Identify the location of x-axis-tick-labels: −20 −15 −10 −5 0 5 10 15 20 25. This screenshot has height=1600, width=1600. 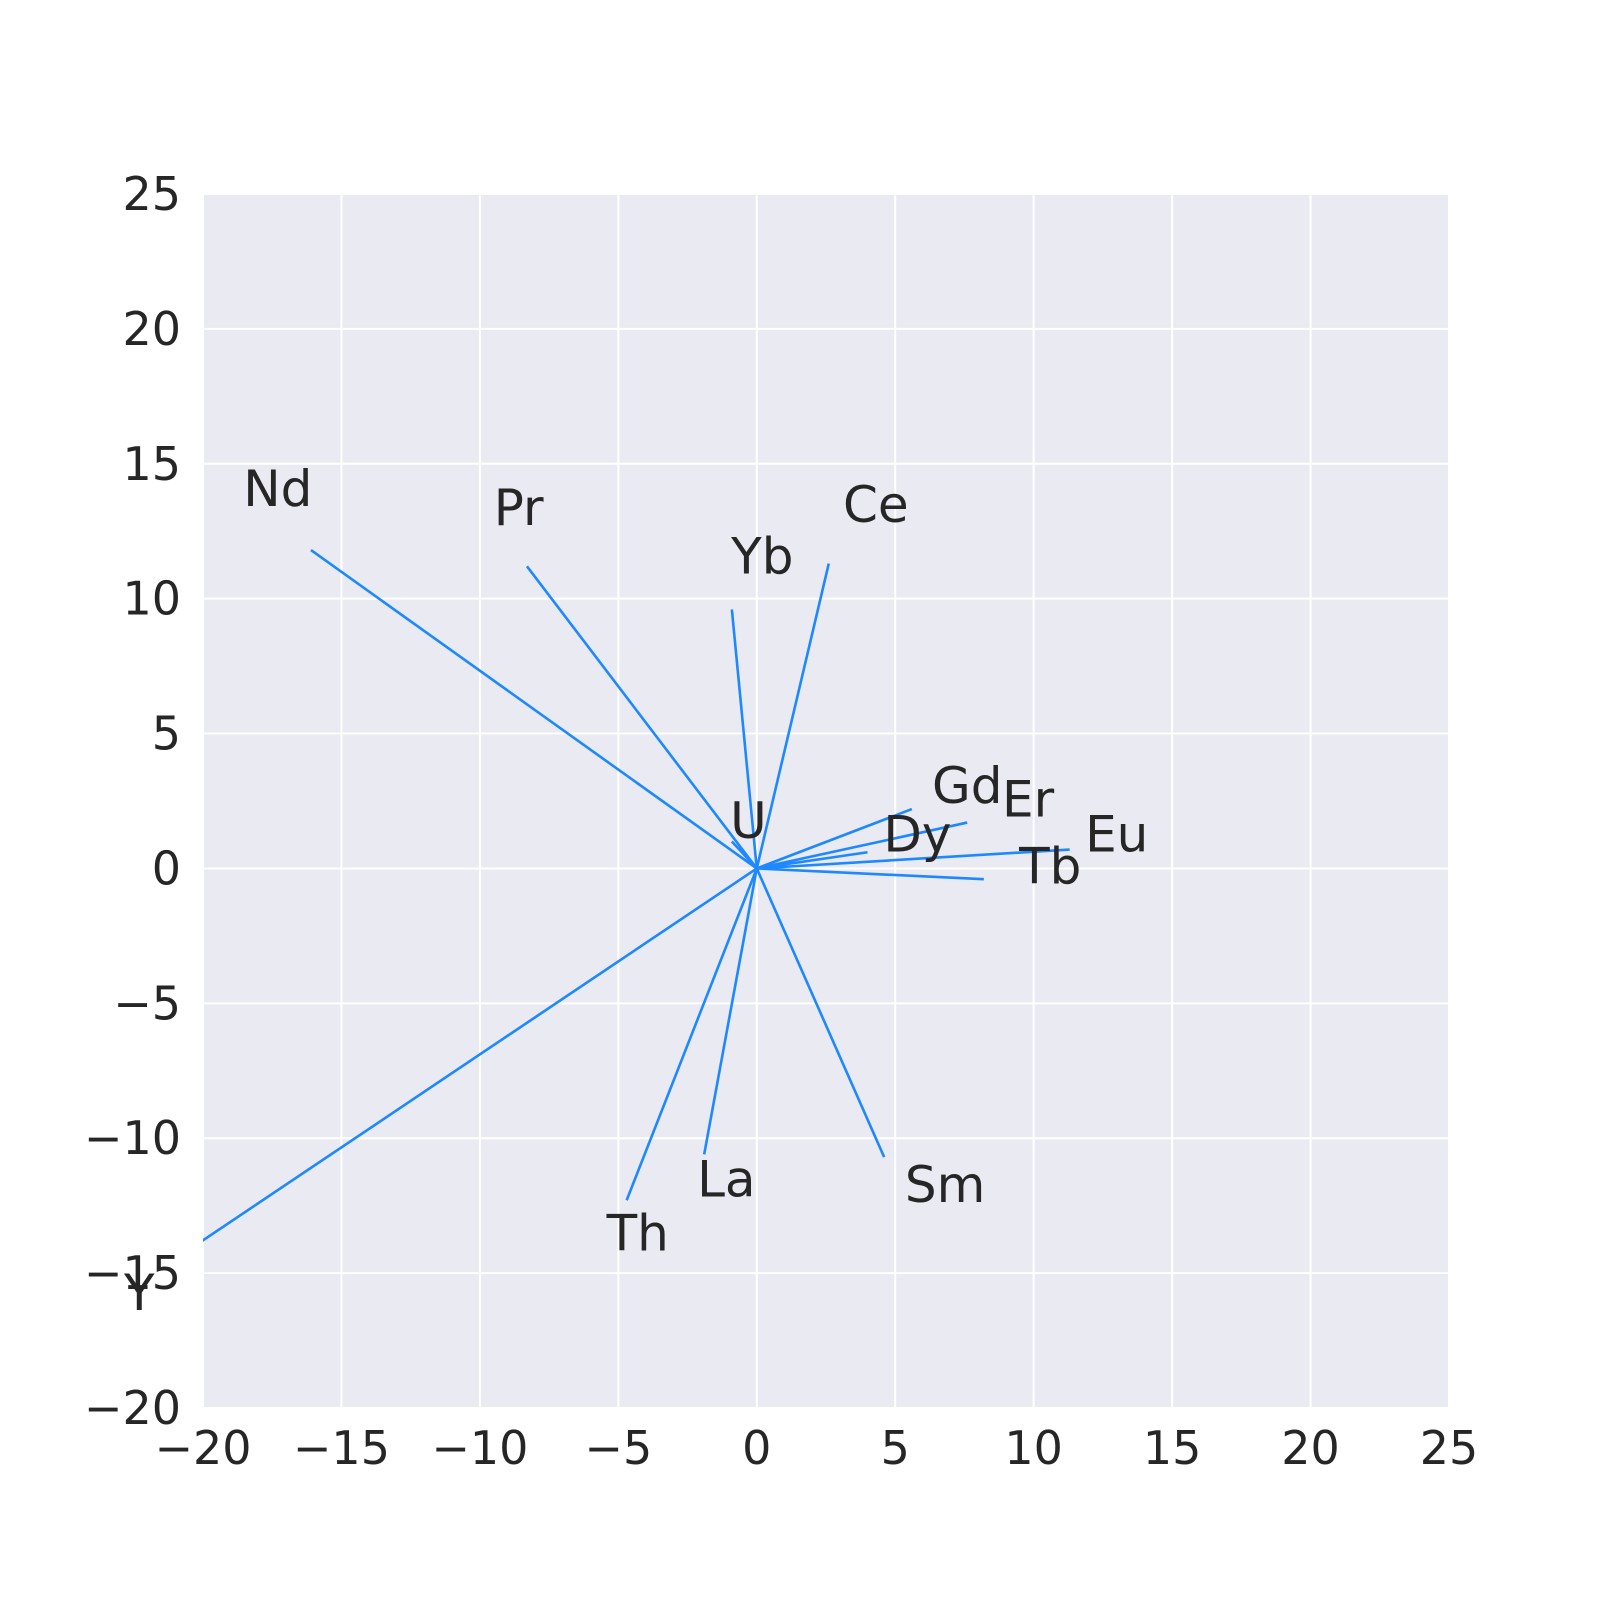
(816, 1448).